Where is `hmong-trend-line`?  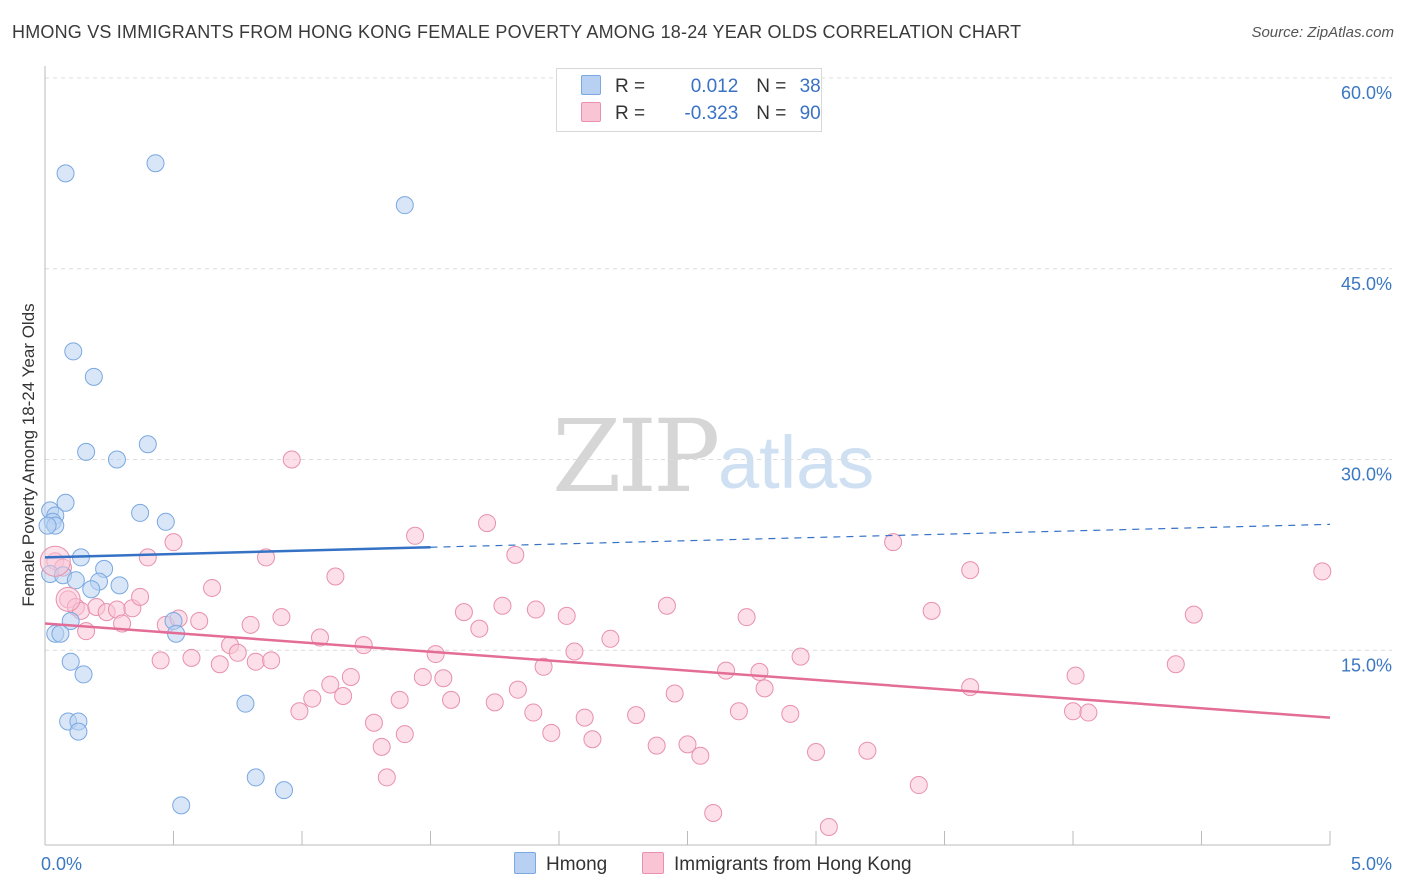
hmong-trend-line is located at coordinates (237, 552).